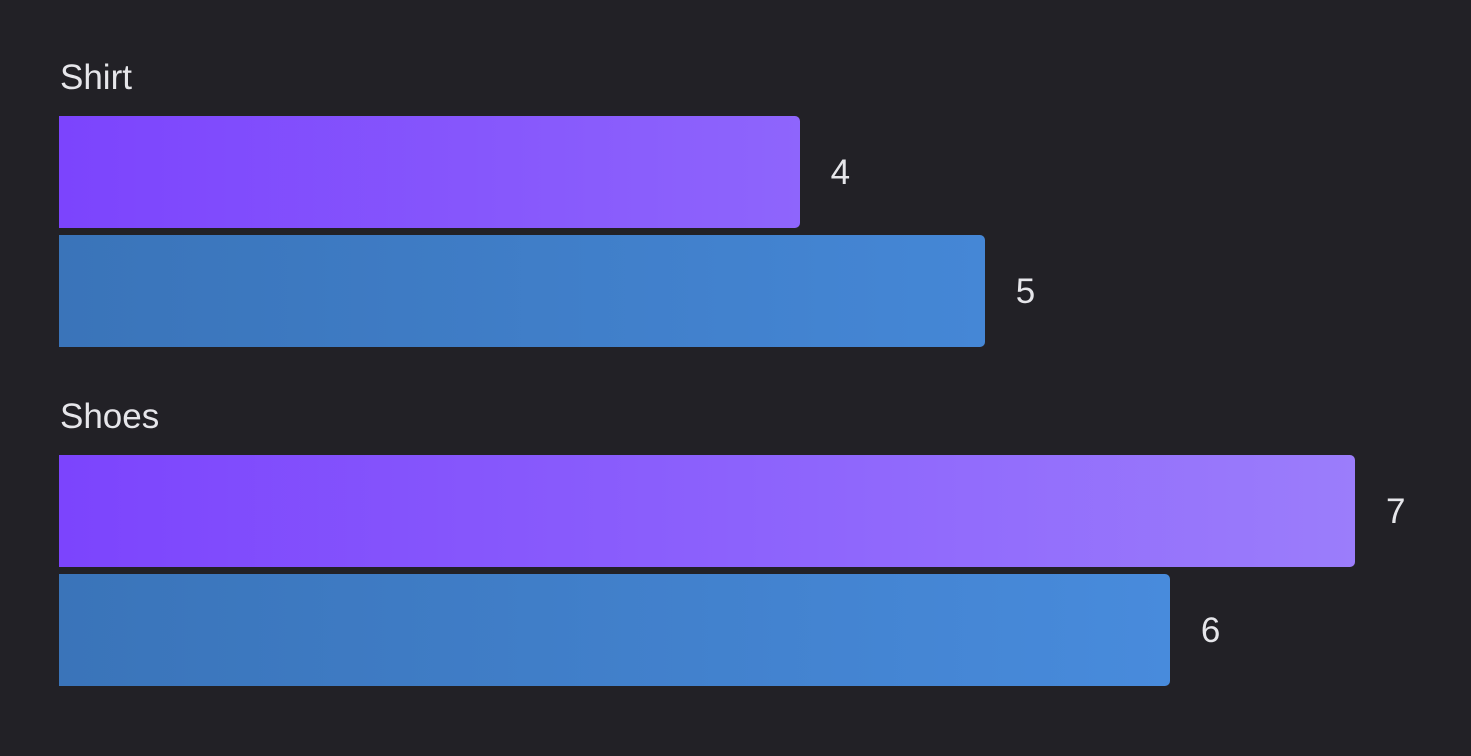 This screenshot has width=1471, height=756. What do you see at coordinates (840, 172) in the screenshot?
I see `value-label-shirt-series-1: 4` at bounding box center [840, 172].